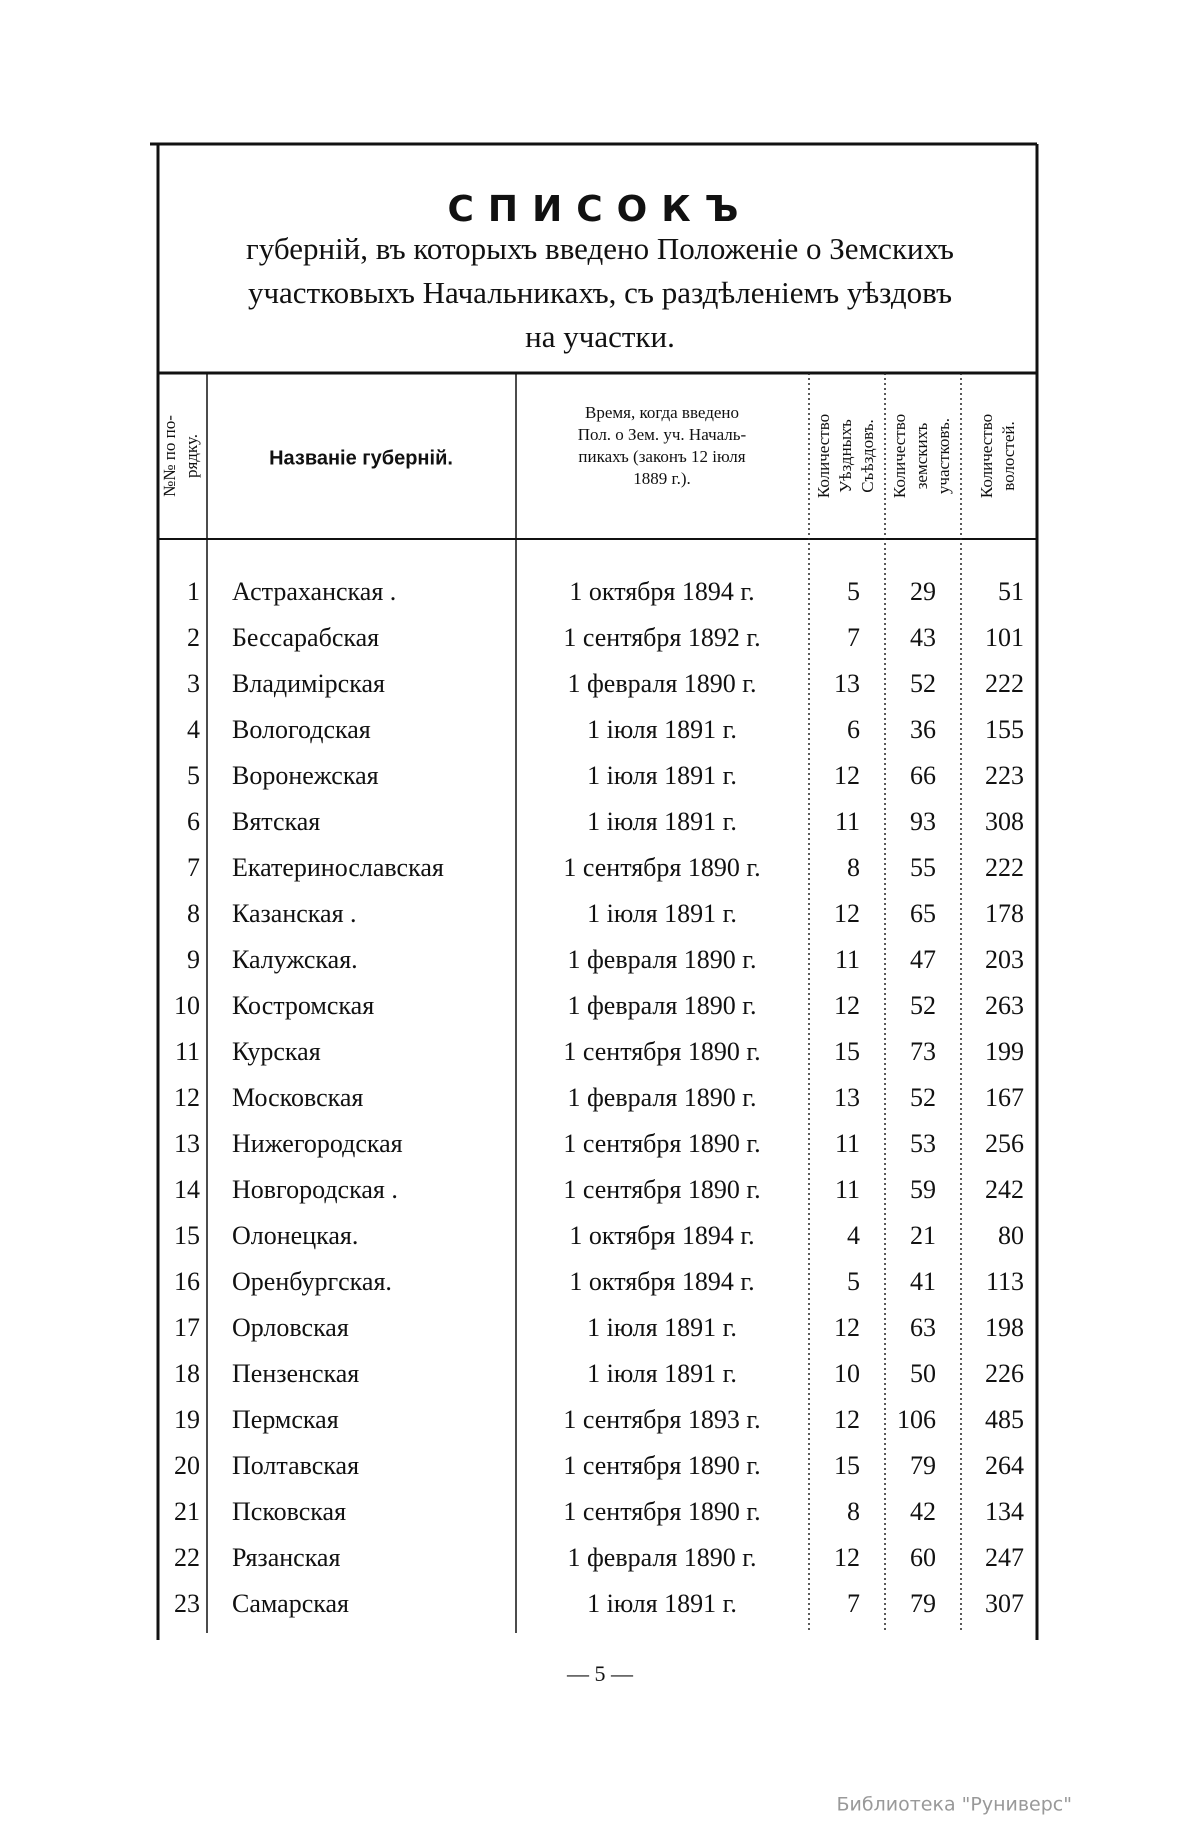 The height and width of the screenshot is (1828, 1200). I want to click on table-cell: Олонецкая., so click(295, 1235).